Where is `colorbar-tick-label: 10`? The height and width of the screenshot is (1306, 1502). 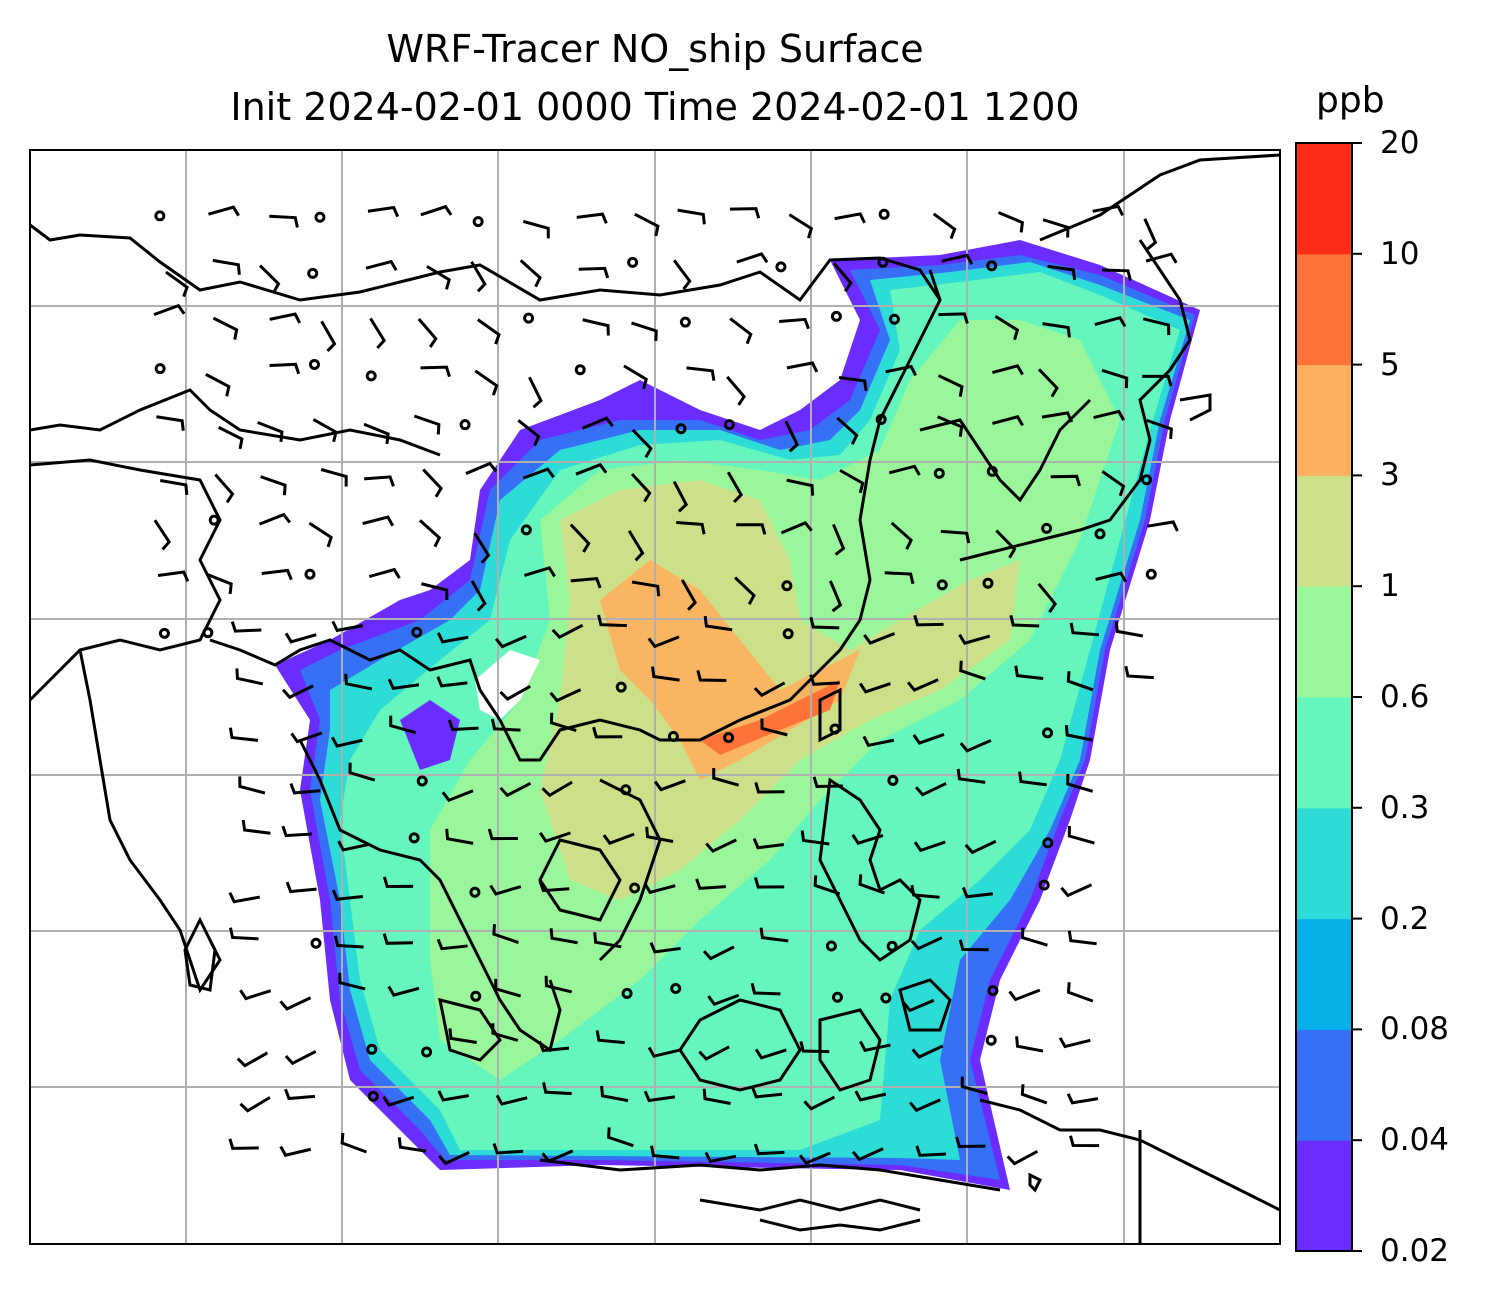 colorbar-tick-label: 10 is located at coordinates (1400, 253).